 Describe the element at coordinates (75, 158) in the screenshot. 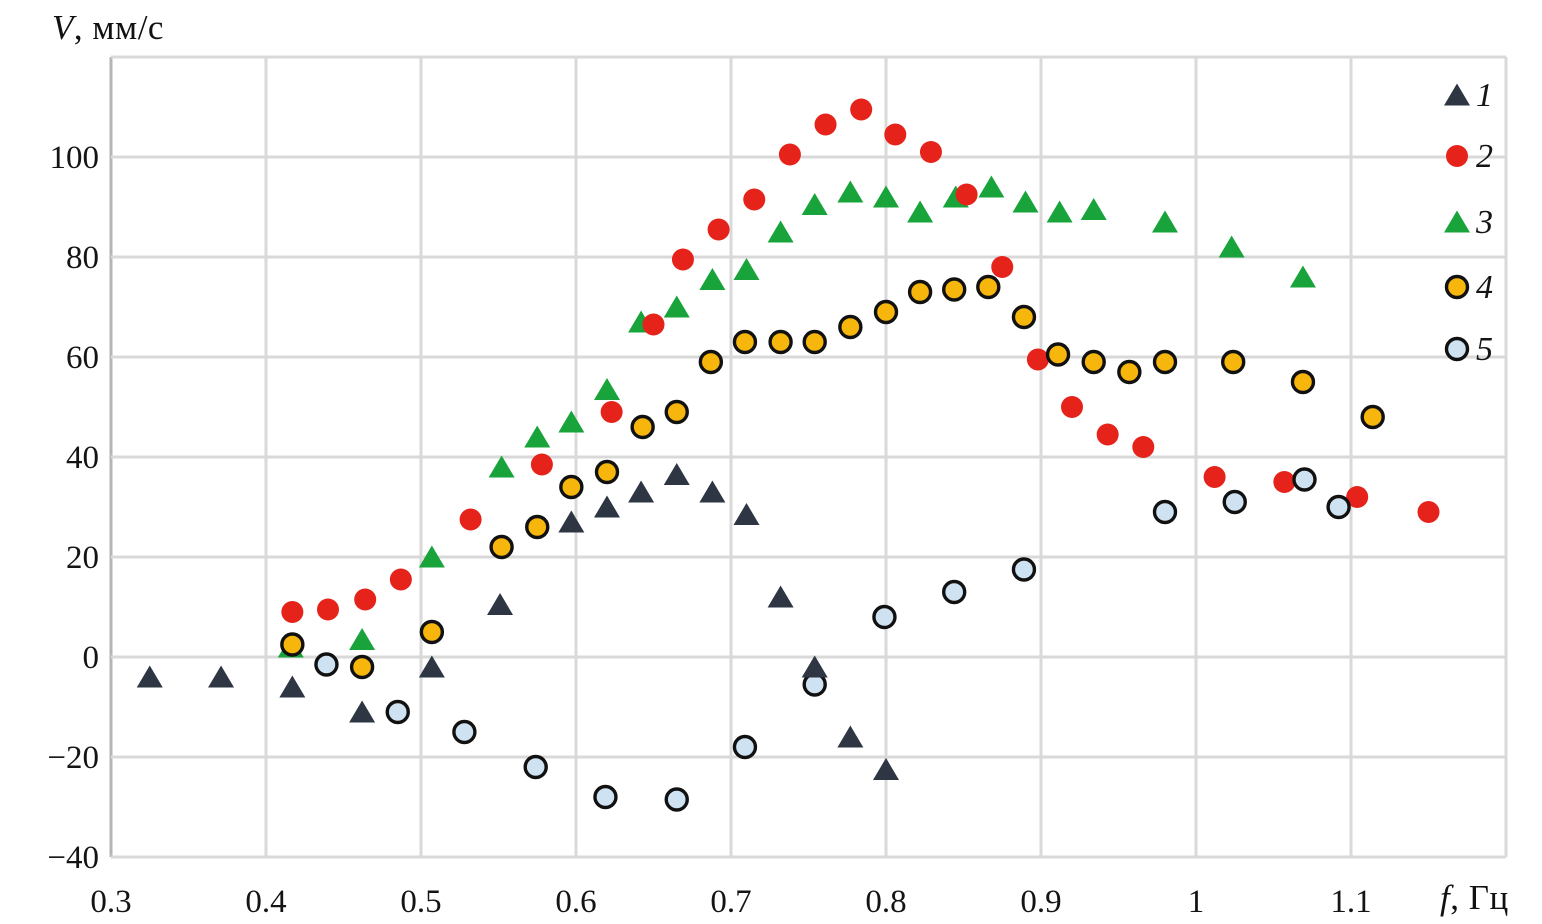

I see `y-tick-label: 100` at that location.